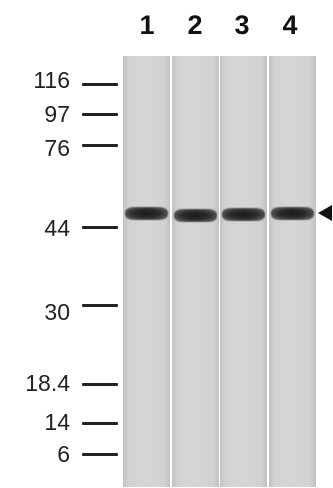  Describe the element at coordinates (47, 383) in the screenshot. I see `marker-label-18-4: 18.4` at that location.